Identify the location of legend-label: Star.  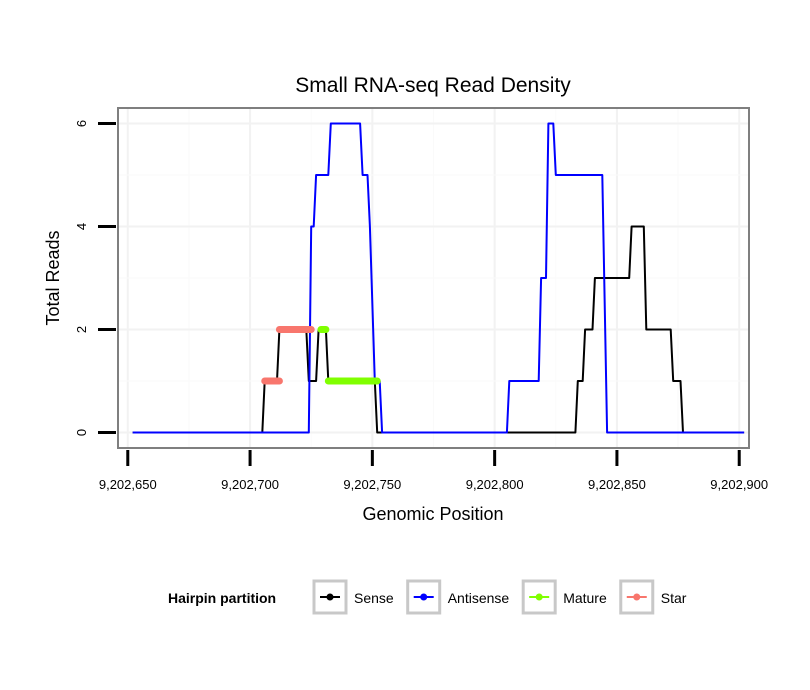
(674, 598).